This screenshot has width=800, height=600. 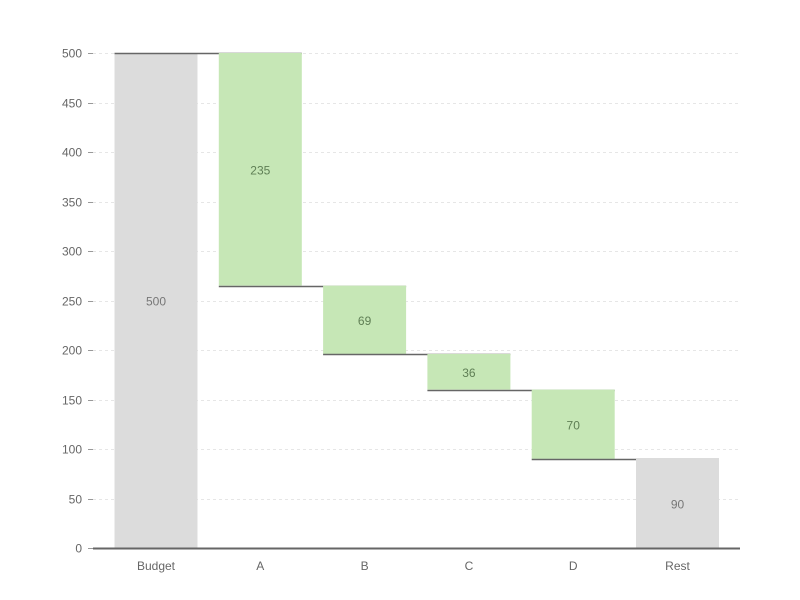 I want to click on x-tick-label: B, so click(x=365, y=566).